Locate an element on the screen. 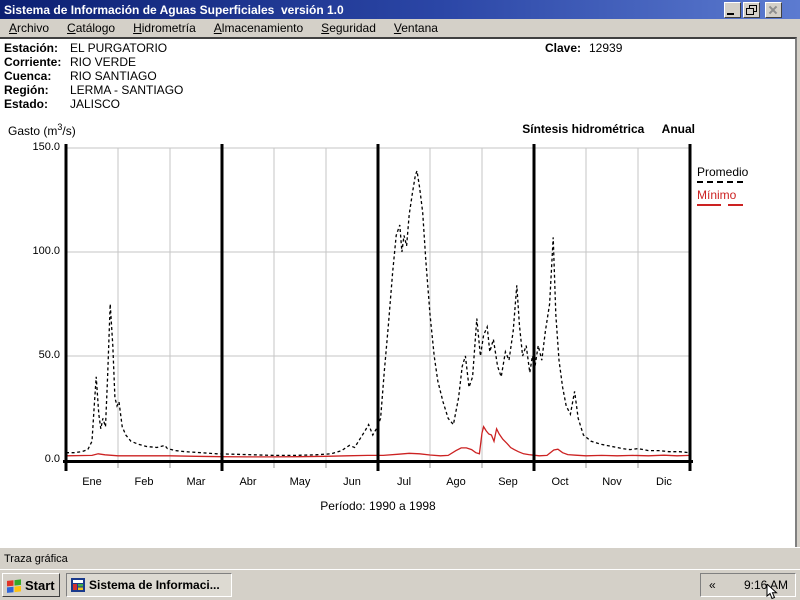  info-row-estado: Estado: JALISCO is located at coordinates (93, 104).